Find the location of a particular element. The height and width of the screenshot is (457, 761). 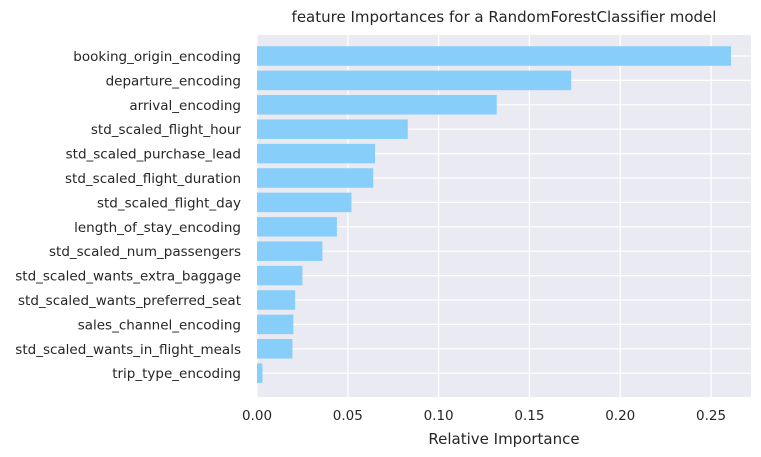

y-tick-label: length_of_stay_encoding is located at coordinates (157, 228).